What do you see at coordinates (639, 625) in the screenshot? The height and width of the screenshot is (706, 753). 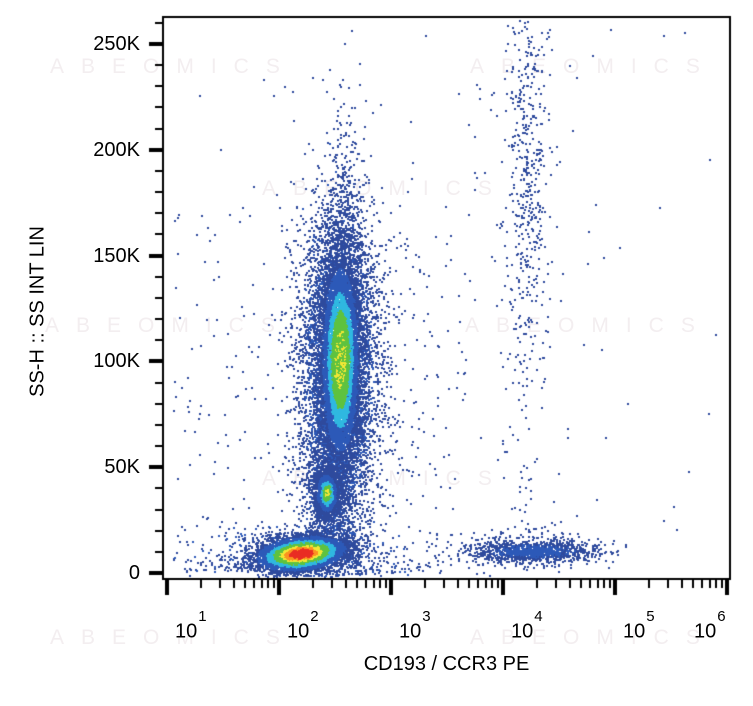 I see `x-tick-label: 10⁵` at bounding box center [639, 625].